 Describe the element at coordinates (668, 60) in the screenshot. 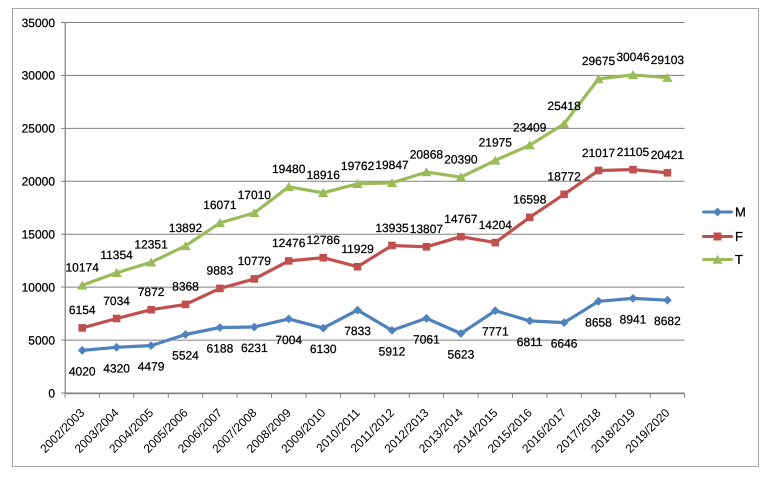

I see `svg-text: 29103` at that location.